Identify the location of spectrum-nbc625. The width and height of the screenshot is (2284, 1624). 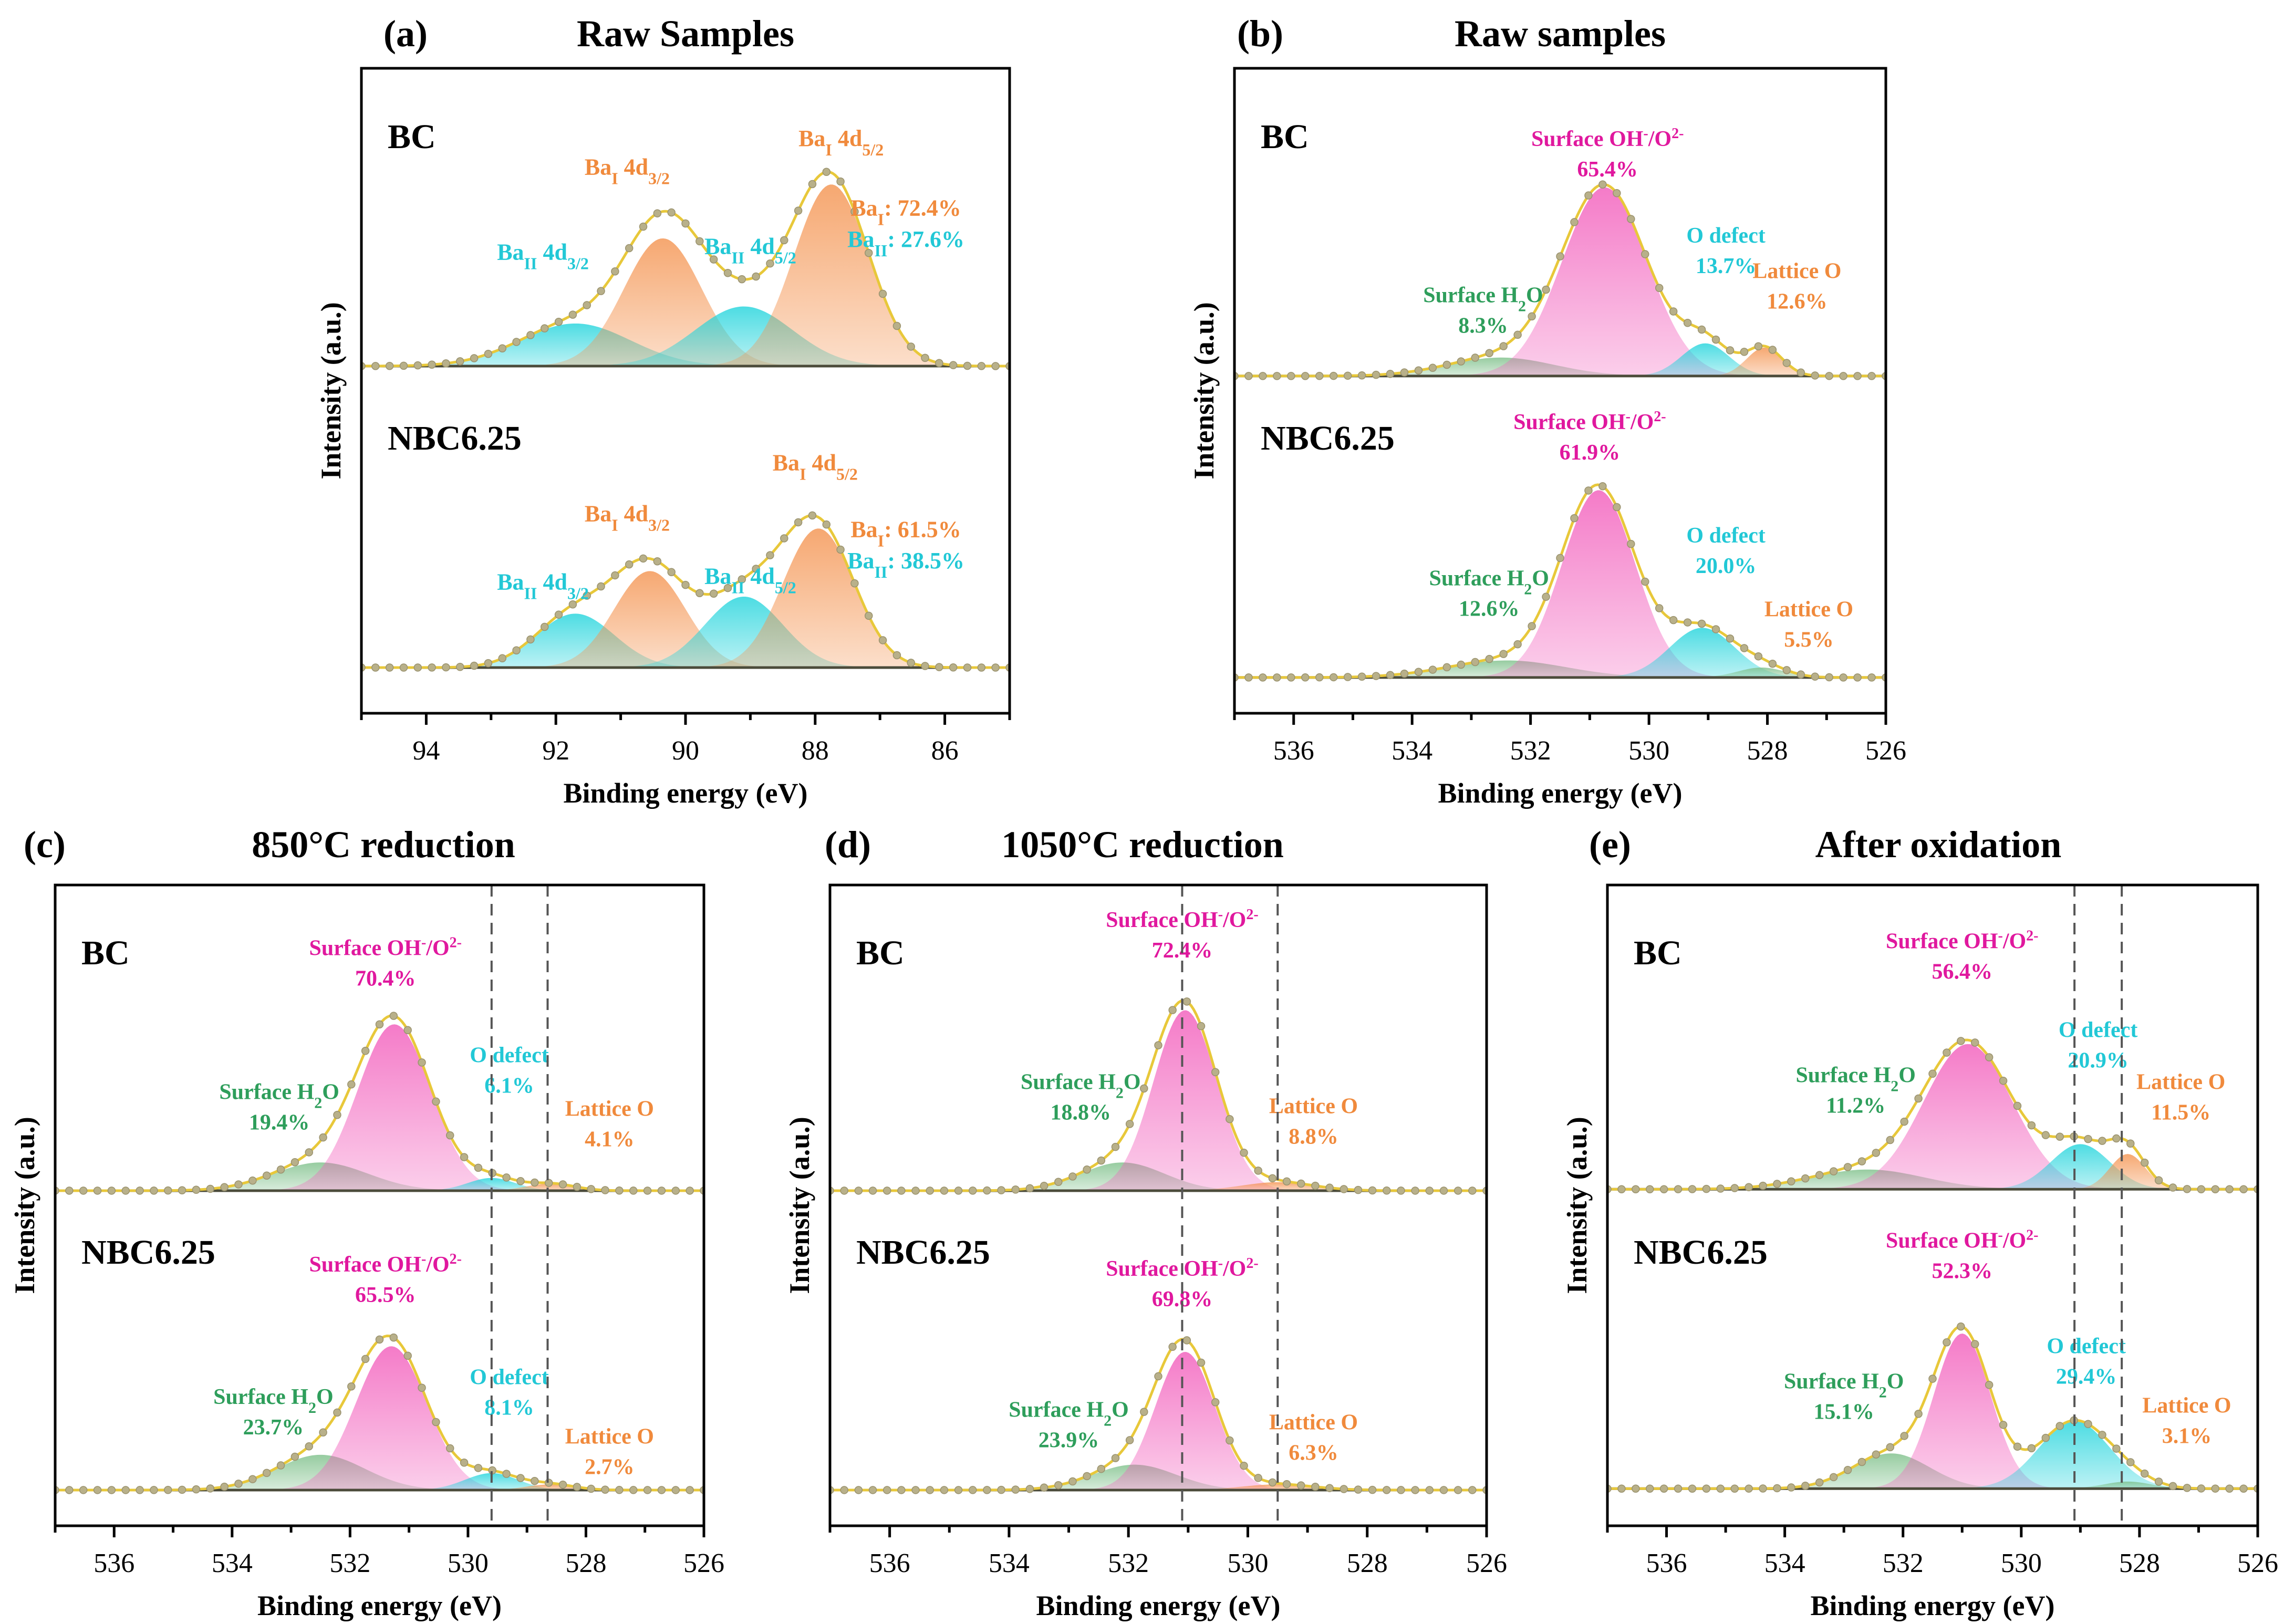
(379, 1413).